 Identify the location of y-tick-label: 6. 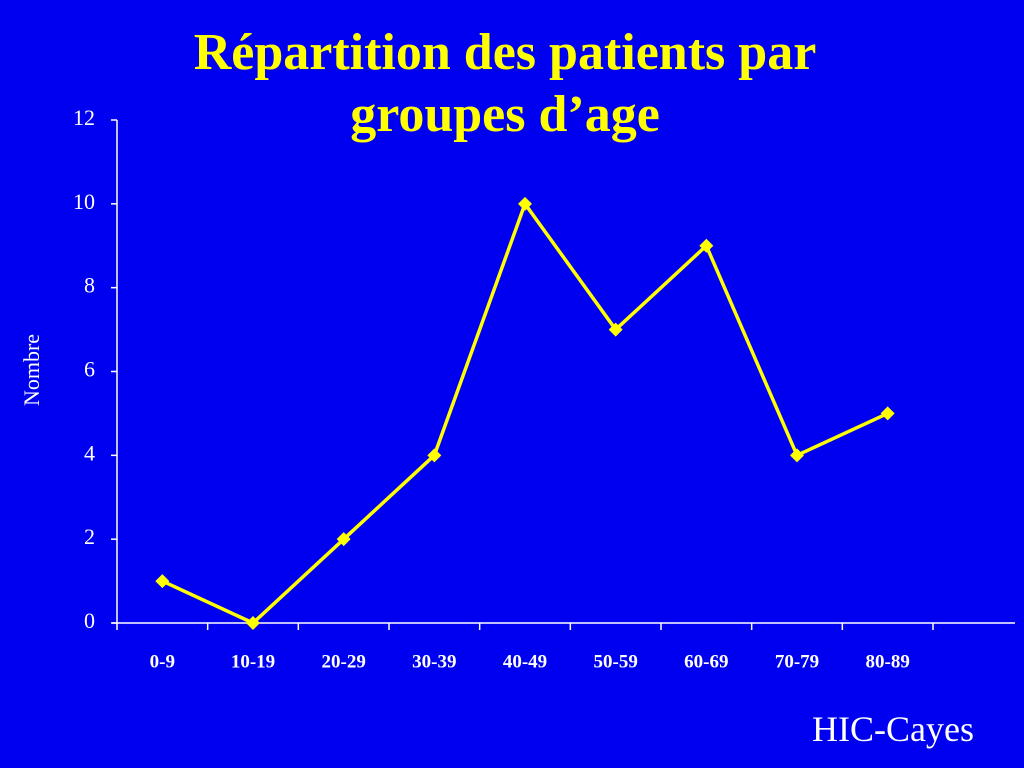
(89, 369).